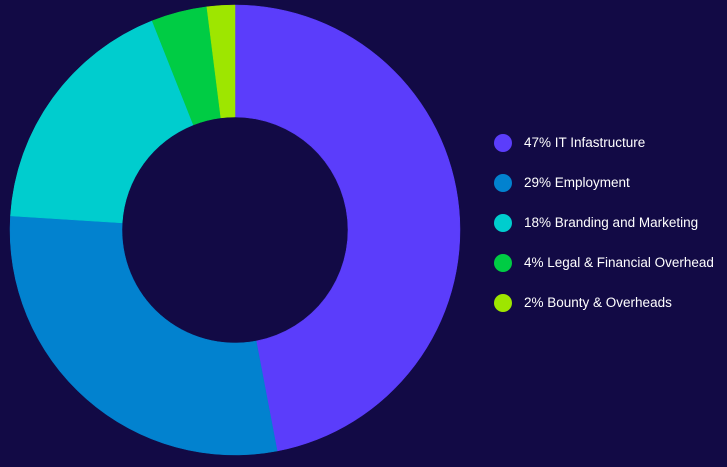 This screenshot has height=467, width=727. I want to click on legend-item-4: 4% Legal & Financial Overhead, so click(604, 271).